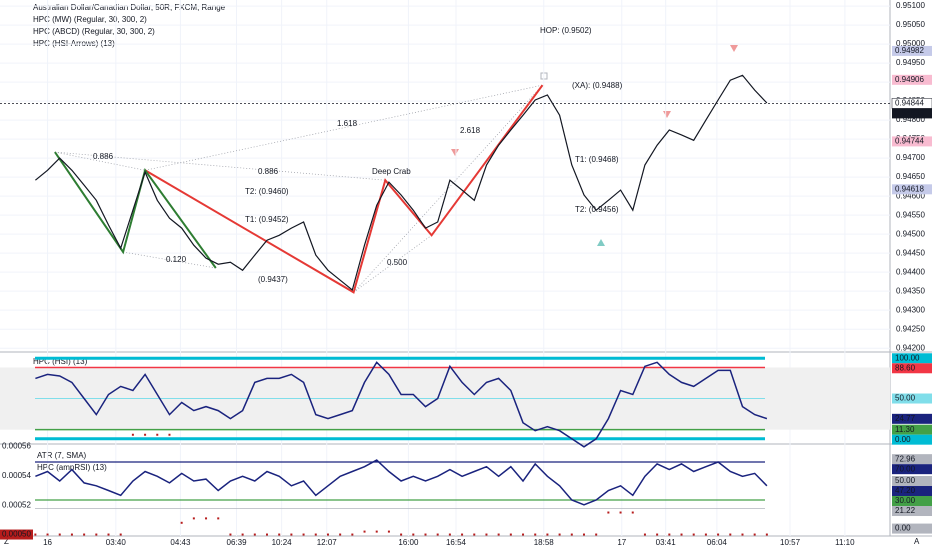 The height and width of the screenshot is (550, 932). Describe the element at coordinates (909, 113) in the screenshot. I see `price-tag-label: 0.94833` at that location.